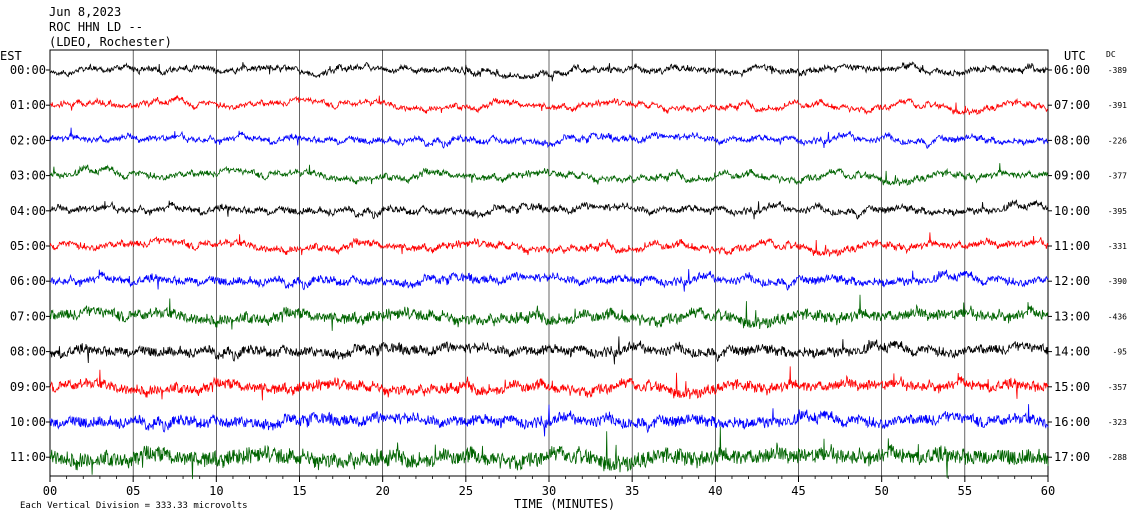 The width and height of the screenshot is (1130, 519). Describe the element at coordinates (549, 491) in the screenshot. I see `x-tick-label: 30` at that location.